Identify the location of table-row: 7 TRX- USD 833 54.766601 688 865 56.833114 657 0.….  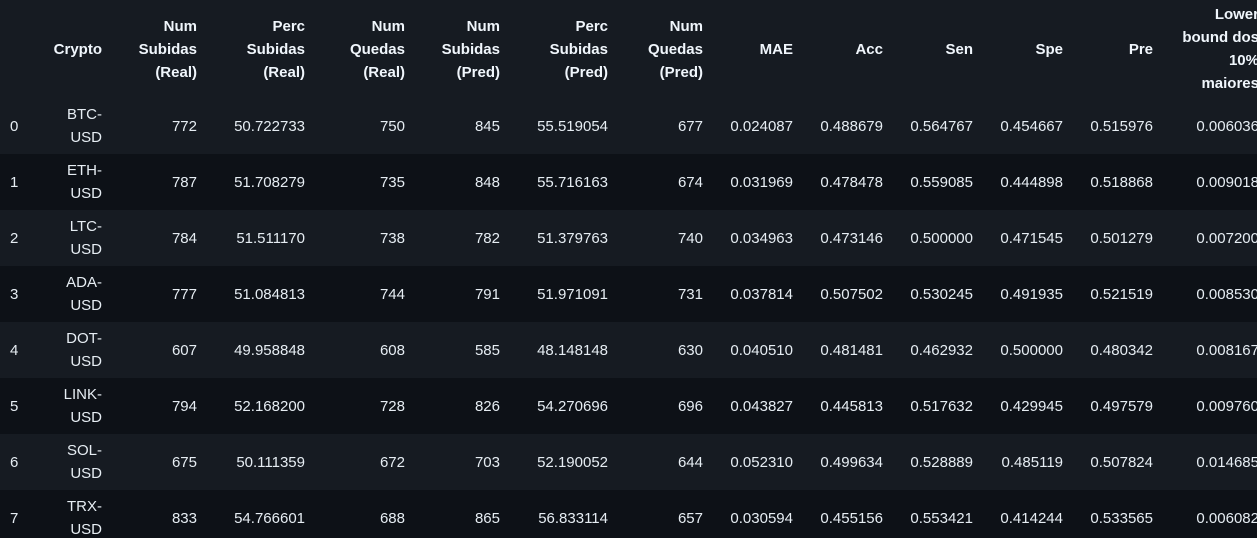
(628, 514).